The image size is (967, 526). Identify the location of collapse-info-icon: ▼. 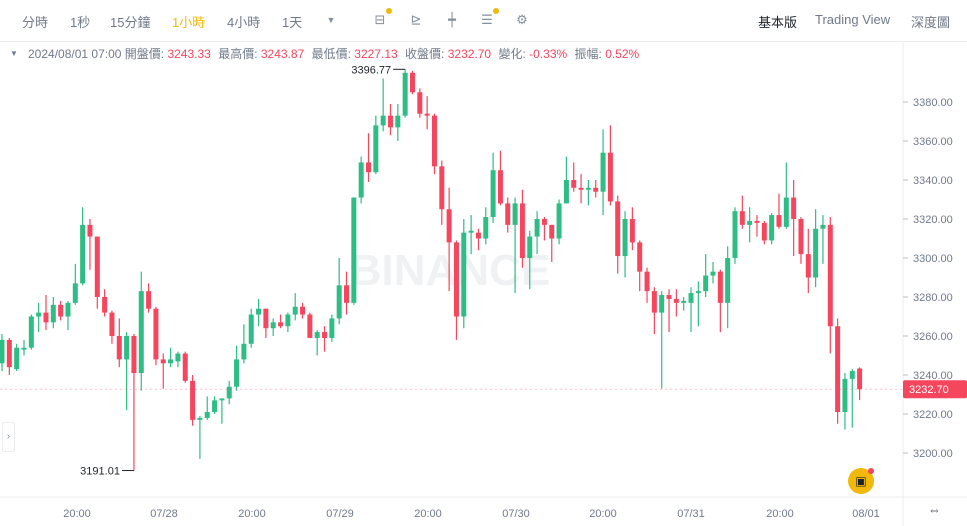
(14, 53).